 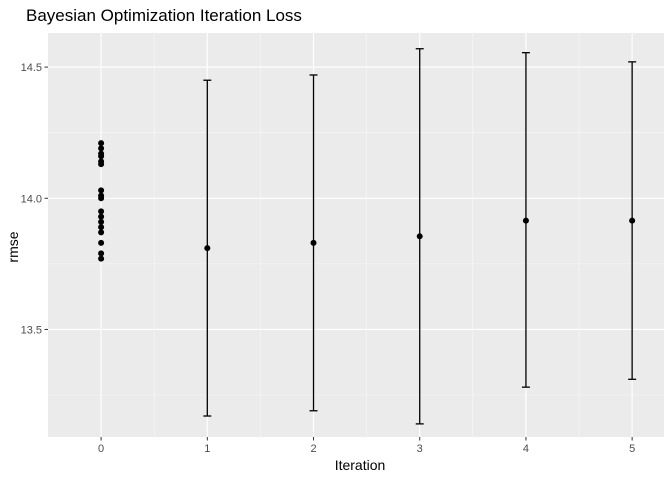 I want to click on y-tick-label: 14.5, so click(x=31, y=68).